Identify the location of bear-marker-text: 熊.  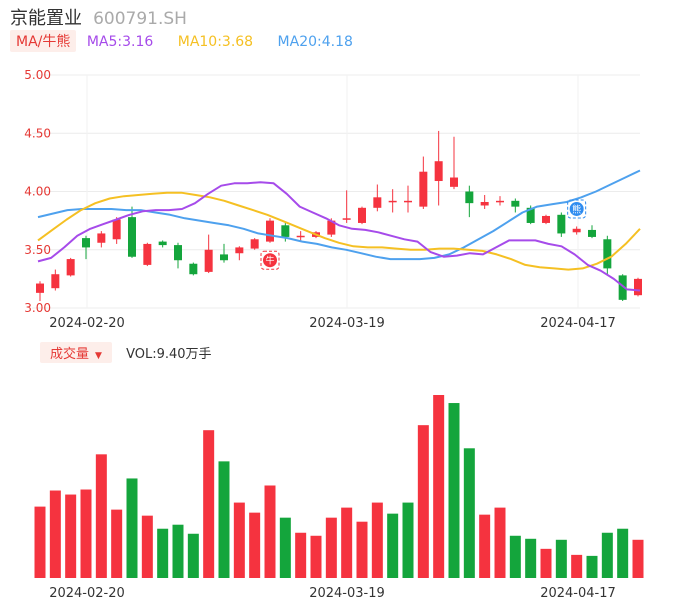
(576, 209).